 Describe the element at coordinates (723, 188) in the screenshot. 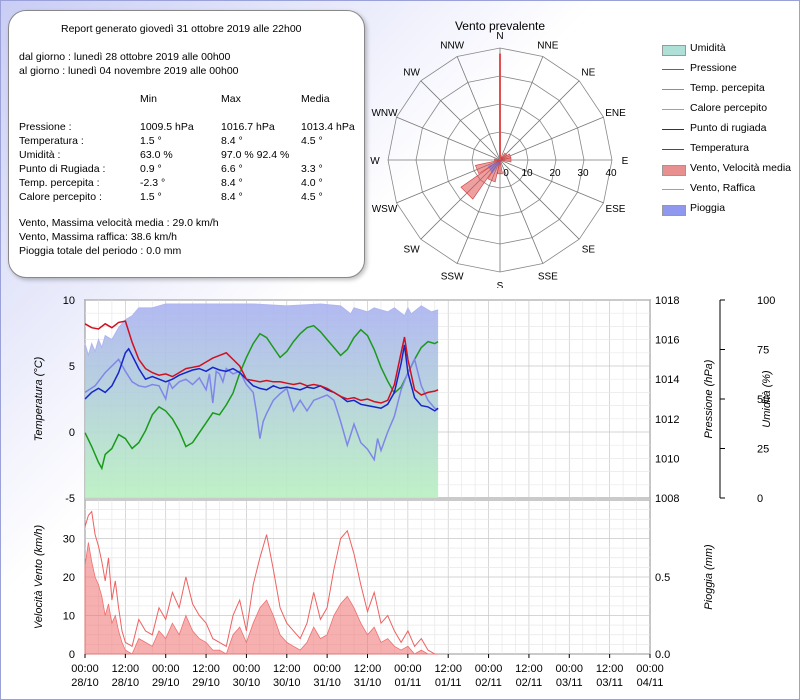

I see `legend-label: Vento, Raffica` at that location.